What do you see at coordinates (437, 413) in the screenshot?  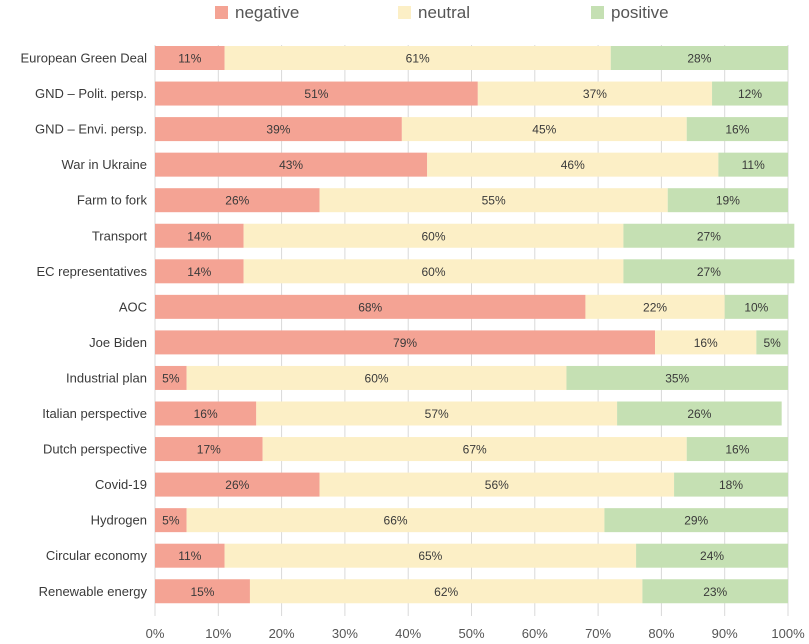 I see `bar-neutral-italian-perspective` at bounding box center [437, 413].